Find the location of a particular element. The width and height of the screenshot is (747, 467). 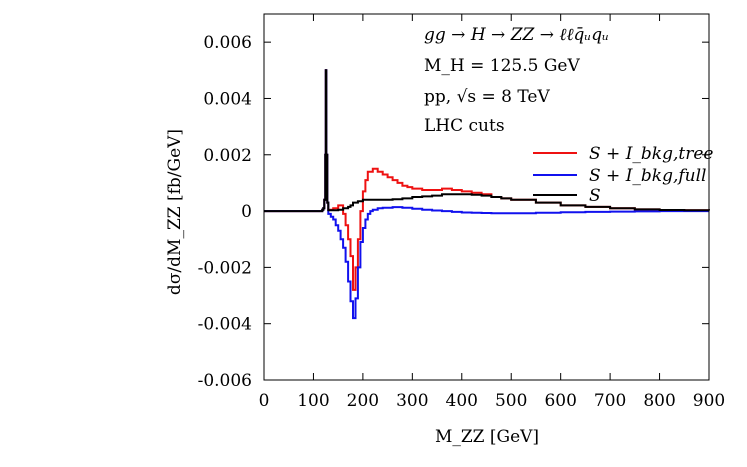

x-tick-label: 600 is located at coordinates (560, 401).